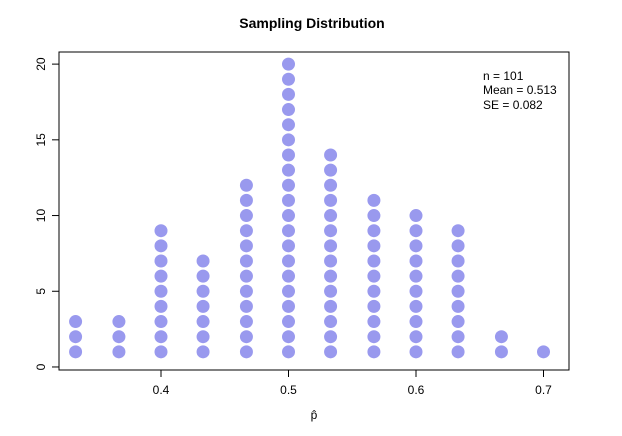  Describe the element at coordinates (543, 390) in the screenshot. I see `x-tick-label: 0.7` at that location.